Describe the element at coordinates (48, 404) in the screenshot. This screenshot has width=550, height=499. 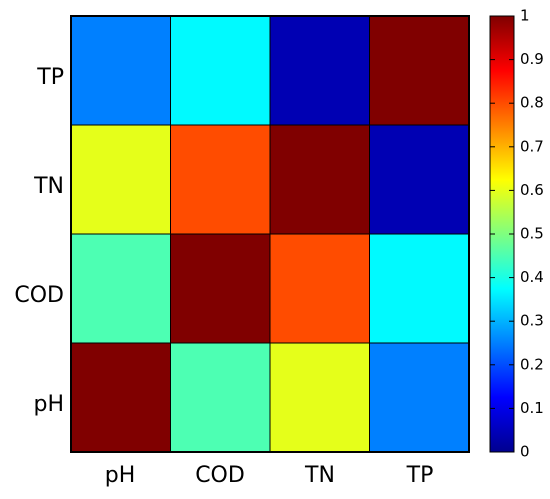
I see `y-tick-label: pH` at that location.